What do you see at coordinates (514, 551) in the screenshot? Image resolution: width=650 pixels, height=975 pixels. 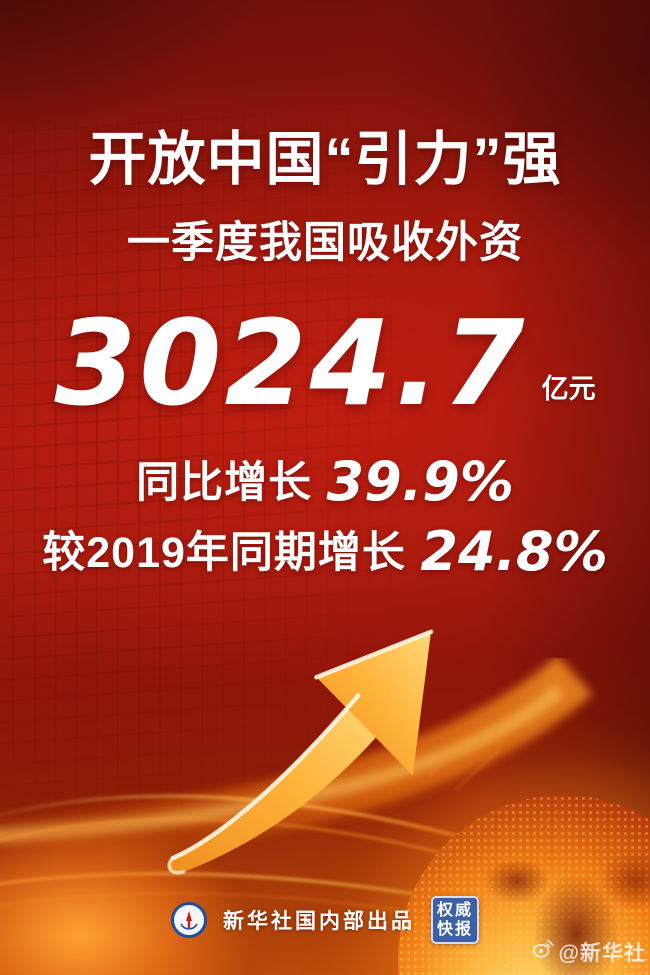 I see `stat2-value: 24.8%` at bounding box center [514, 551].